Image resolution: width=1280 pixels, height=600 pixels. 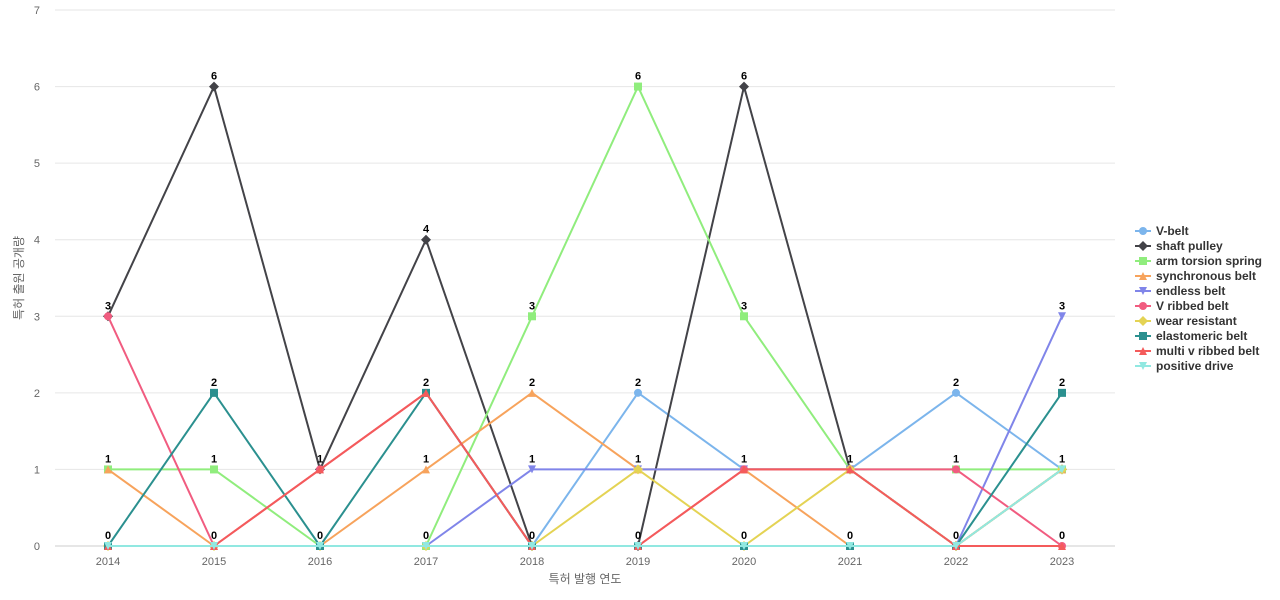 What do you see at coordinates (19, 278) in the screenshot?
I see `y-axis-title: 특허 출원 공개량` at bounding box center [19, 278].